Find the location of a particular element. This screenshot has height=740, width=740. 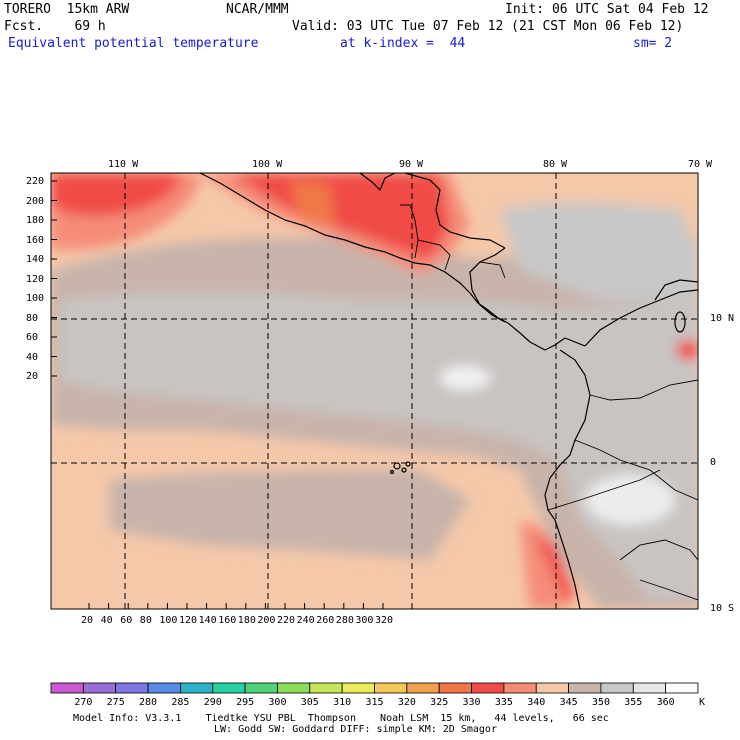

colorbar-label: 280 is located at coordinates (148, 702).